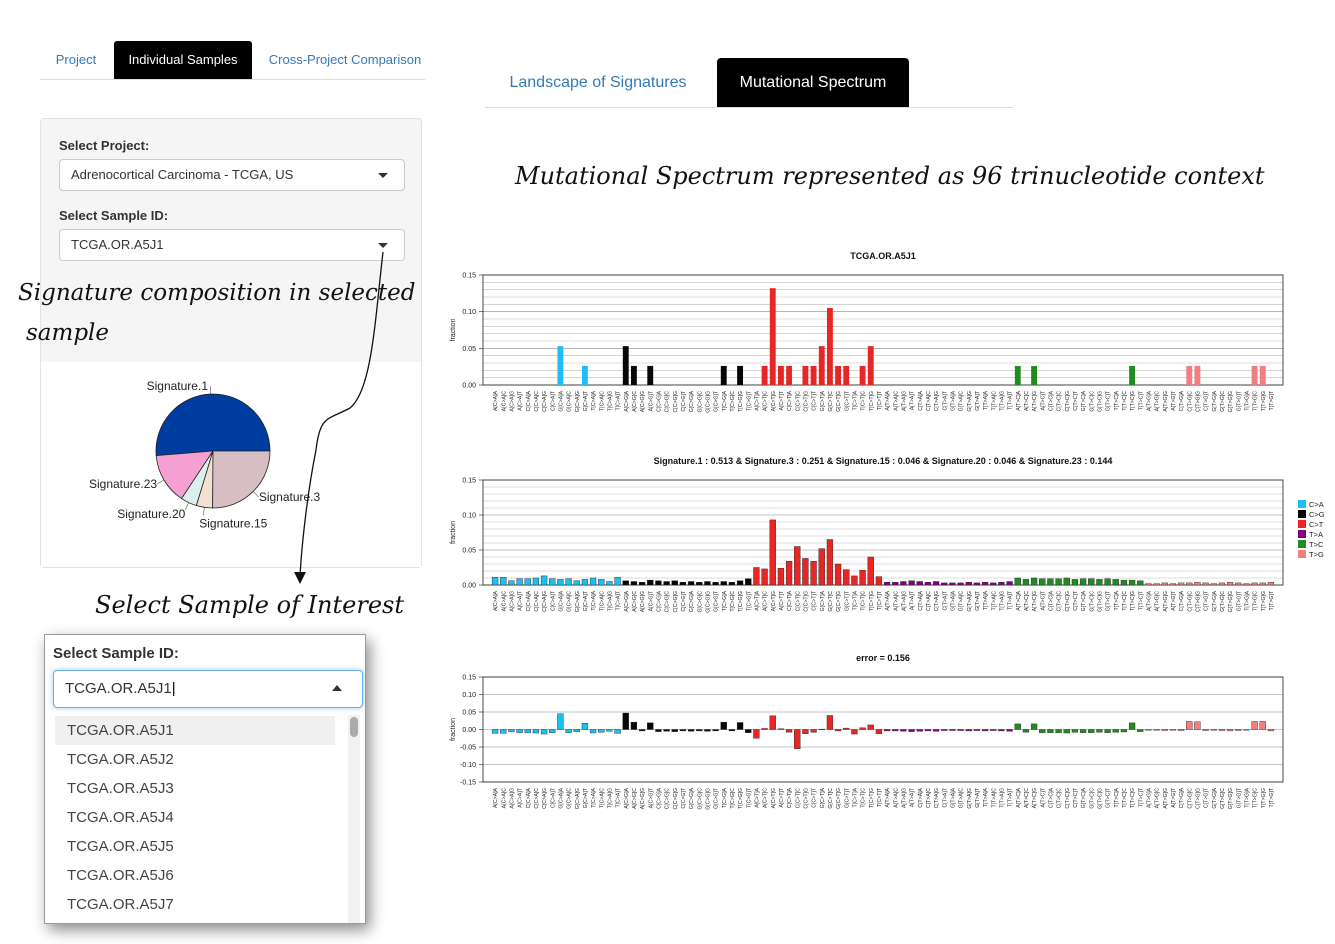  What do you see at coordinates (120, 875) in the screenshot?
I see `dropdown-option: TCGA.OR.A5J6` at bounding box center [120, 875].